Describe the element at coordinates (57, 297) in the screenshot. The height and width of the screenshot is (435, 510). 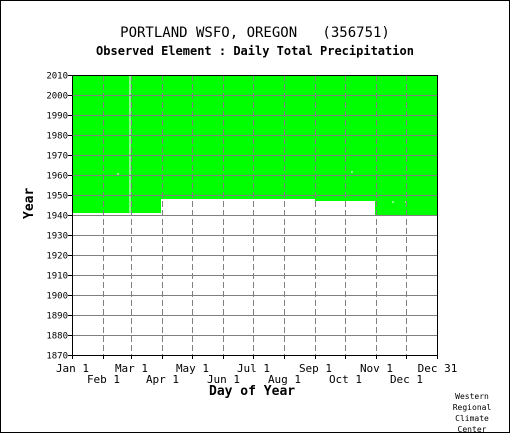
I see `y-tick-label-1900: 1900` at that location.